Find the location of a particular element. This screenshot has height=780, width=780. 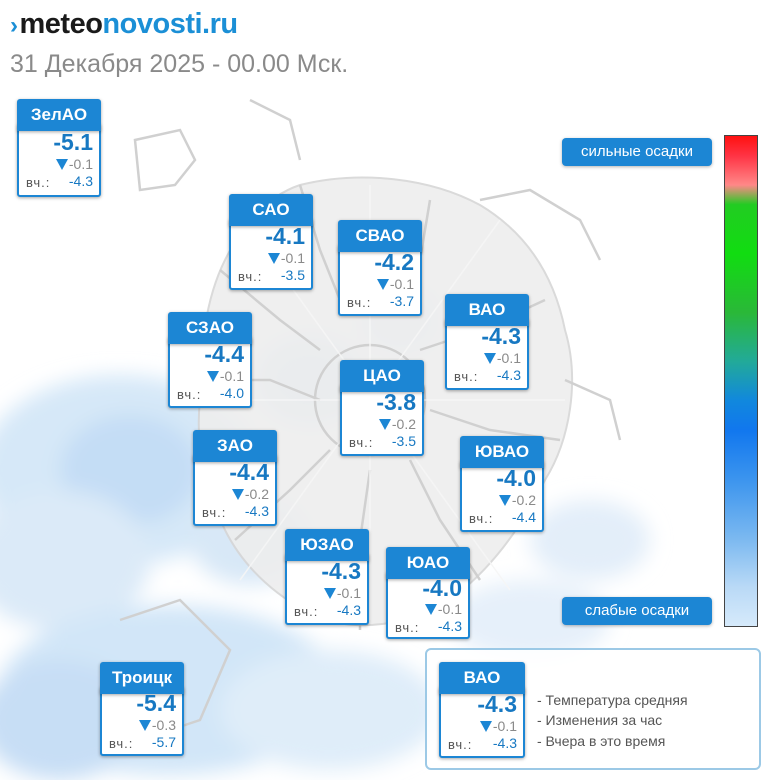

site-logo: ›meteonovosti.ru is located at coordinates (124, 25).